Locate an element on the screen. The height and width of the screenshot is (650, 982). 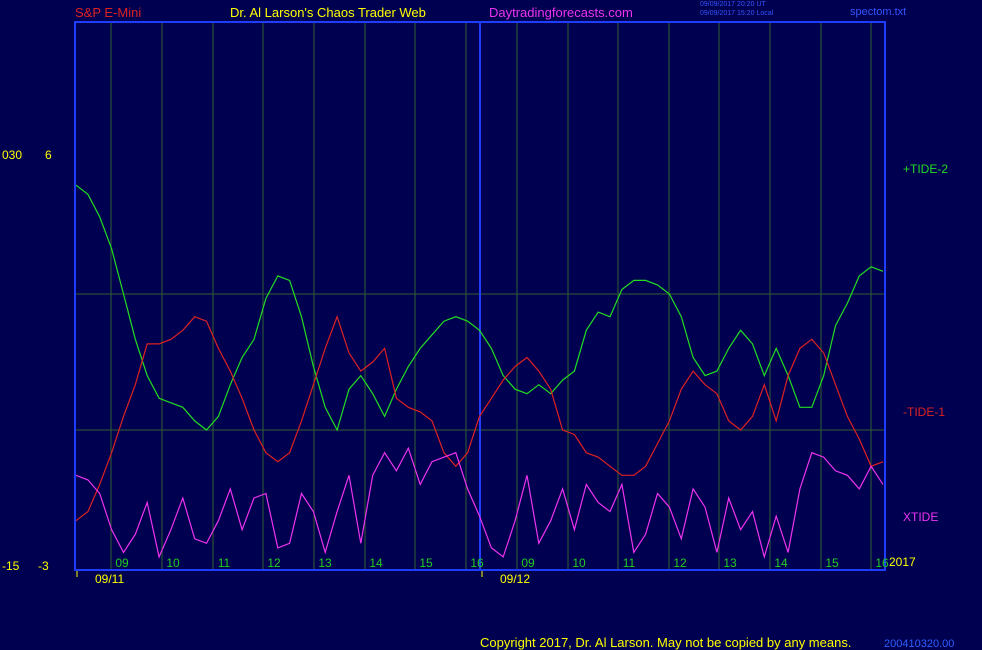
day-label: 09/11 is located at coordinates (109, 579).